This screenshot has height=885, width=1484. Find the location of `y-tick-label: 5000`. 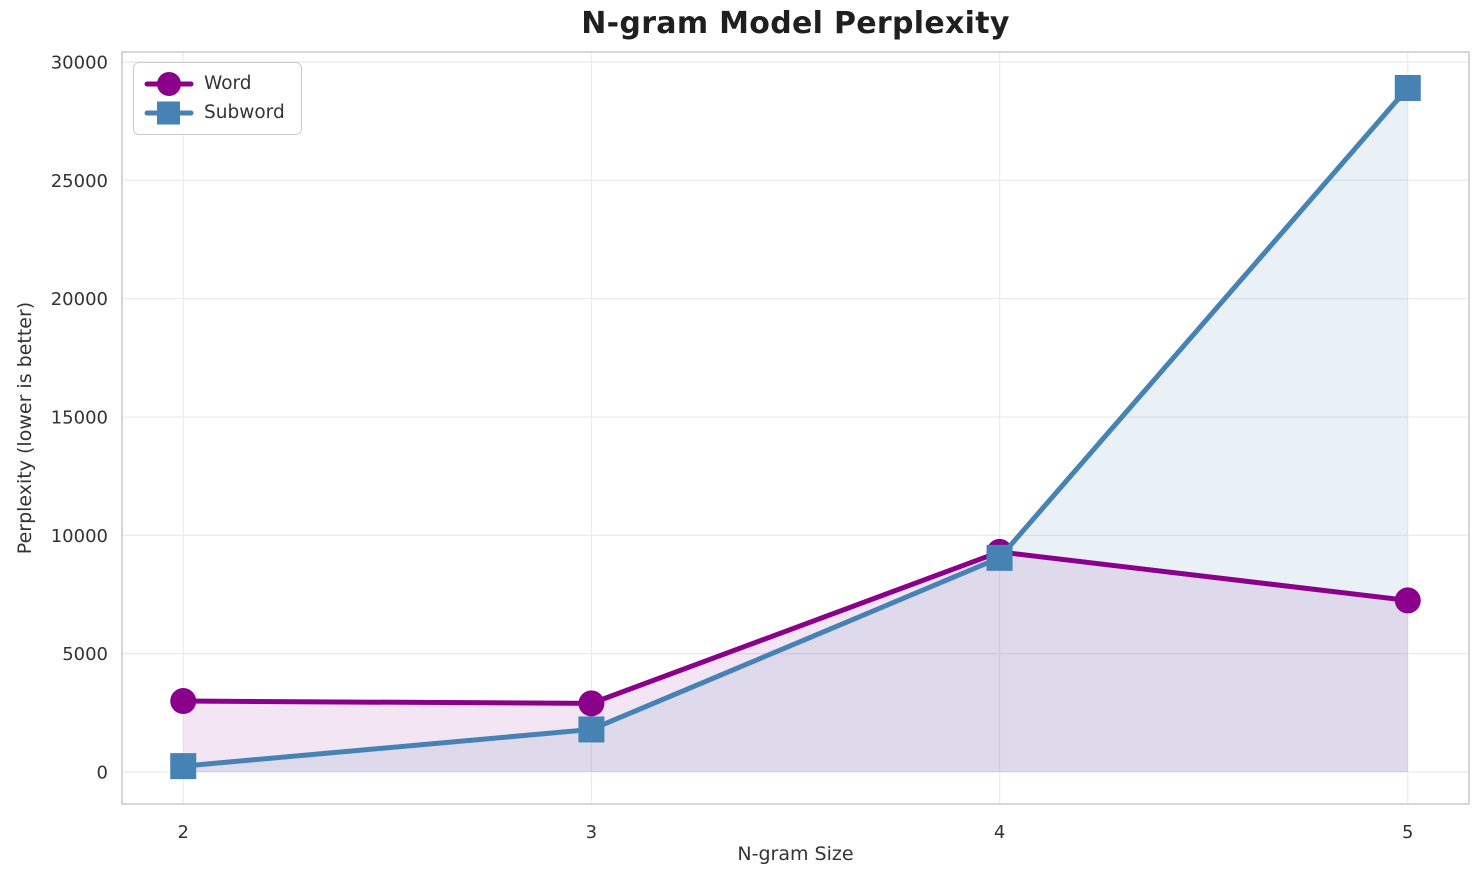

y-tick-label: 5000 is located at coordinates (85, 654).